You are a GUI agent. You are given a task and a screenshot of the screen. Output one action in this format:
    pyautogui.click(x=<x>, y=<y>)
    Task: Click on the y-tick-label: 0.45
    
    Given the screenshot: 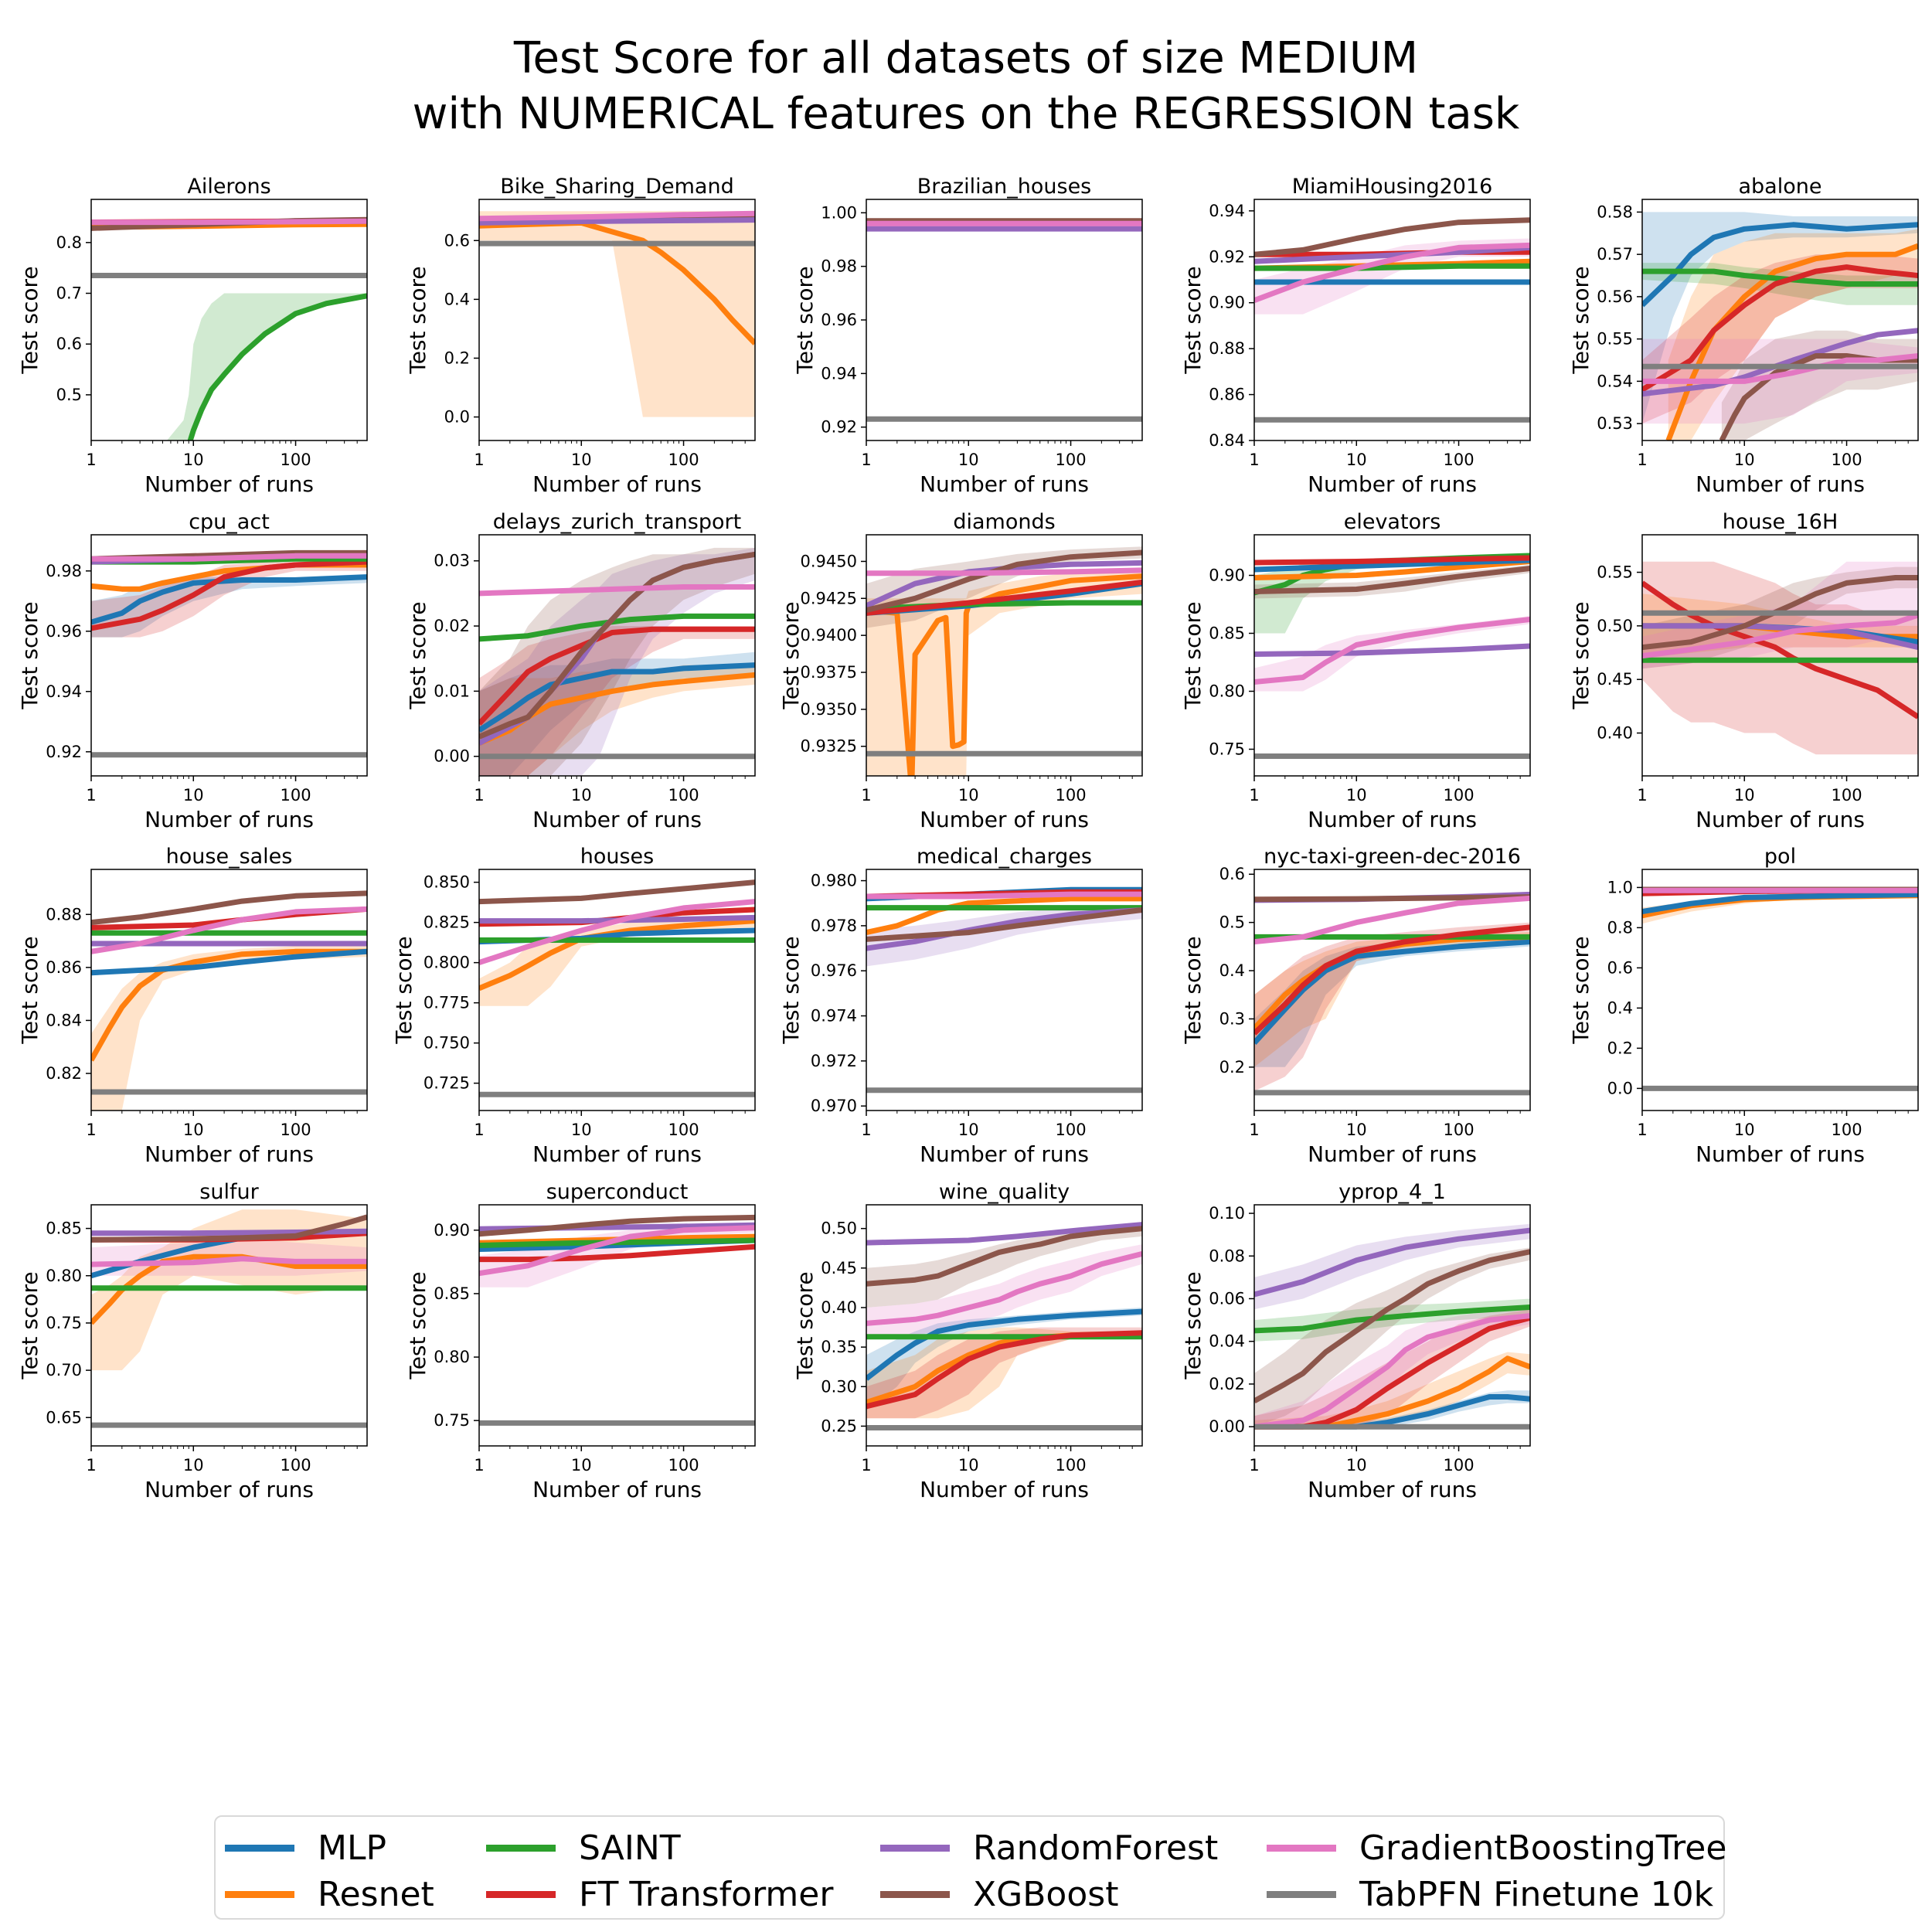 What is the action you would take?
    pyautogui.click(x=839, y=1268)
    